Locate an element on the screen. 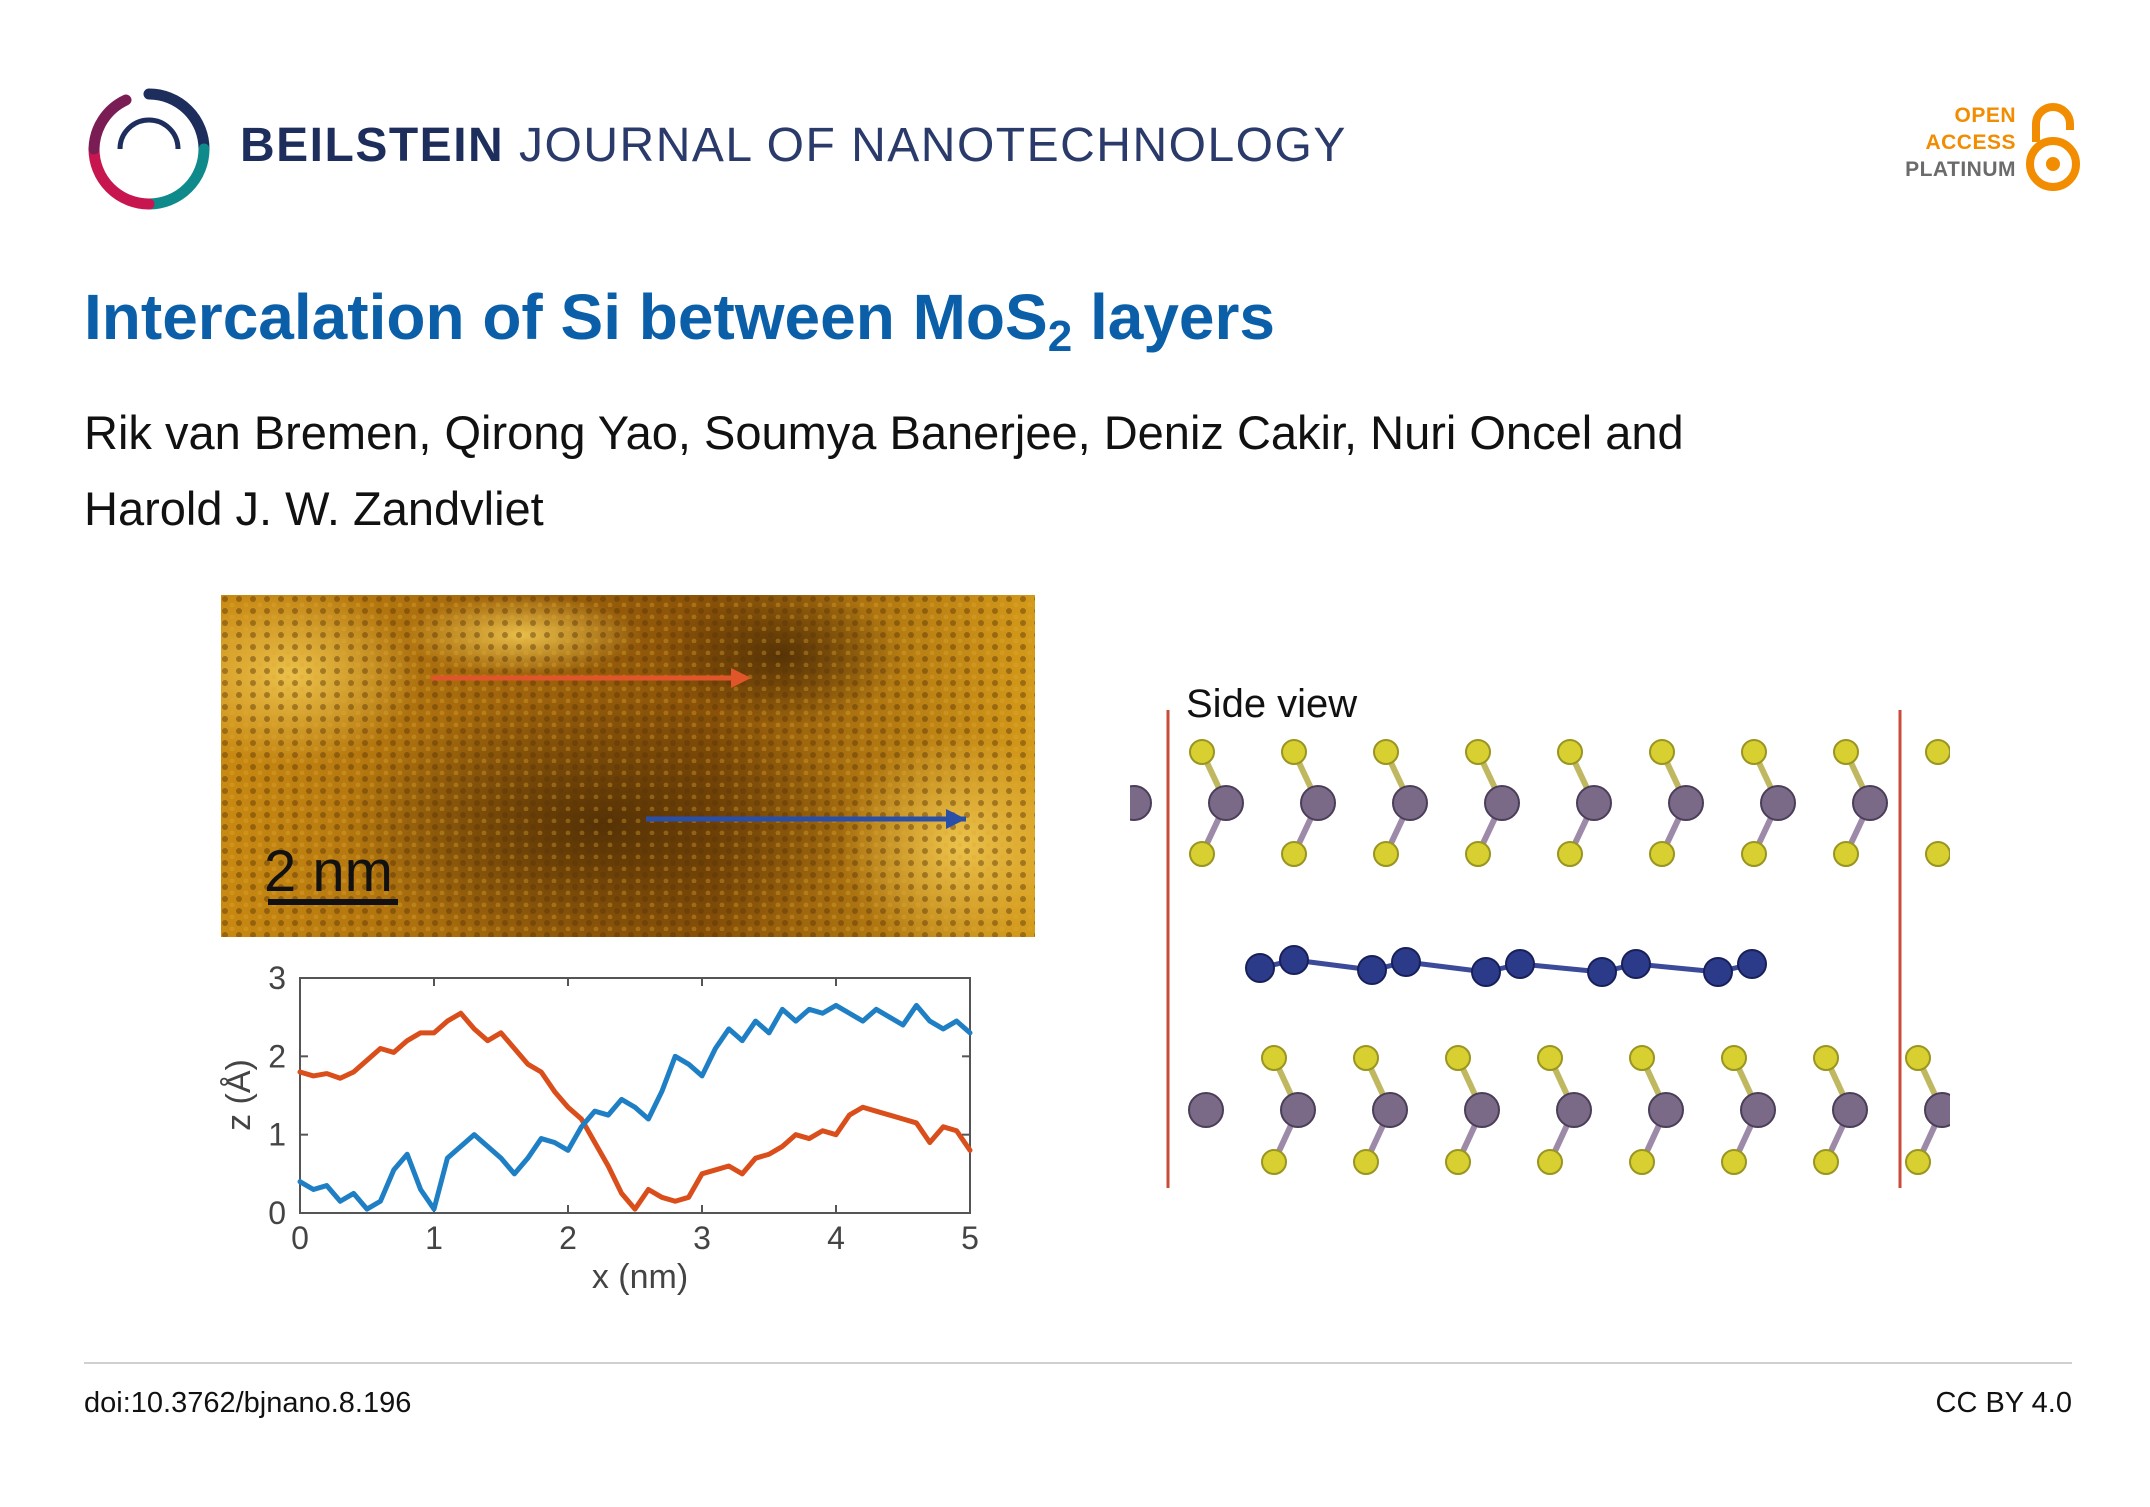 Image resolution: width=2150 pixels, height=1507 pixels. journal-name-rest: JOURNAL OF NANOTECHNOLOGY is located at coordinates (933, 145).